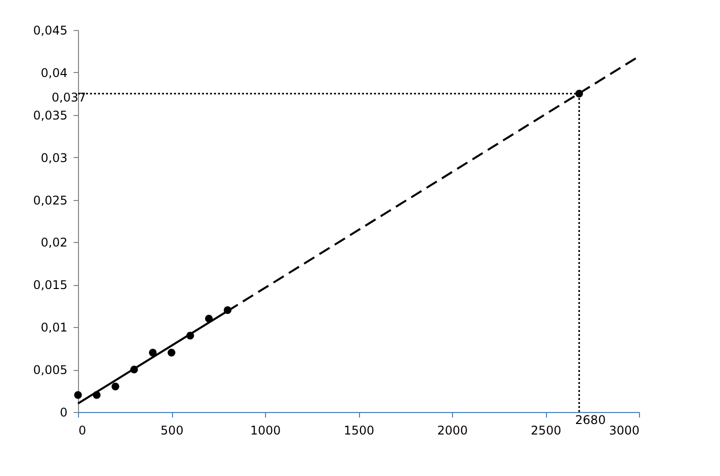 The width and height of the screenshot is (720, 476). Describe the element at coordinates (54, 157) in the screenshot. I see `y-tick-label: 0,03` at that location.